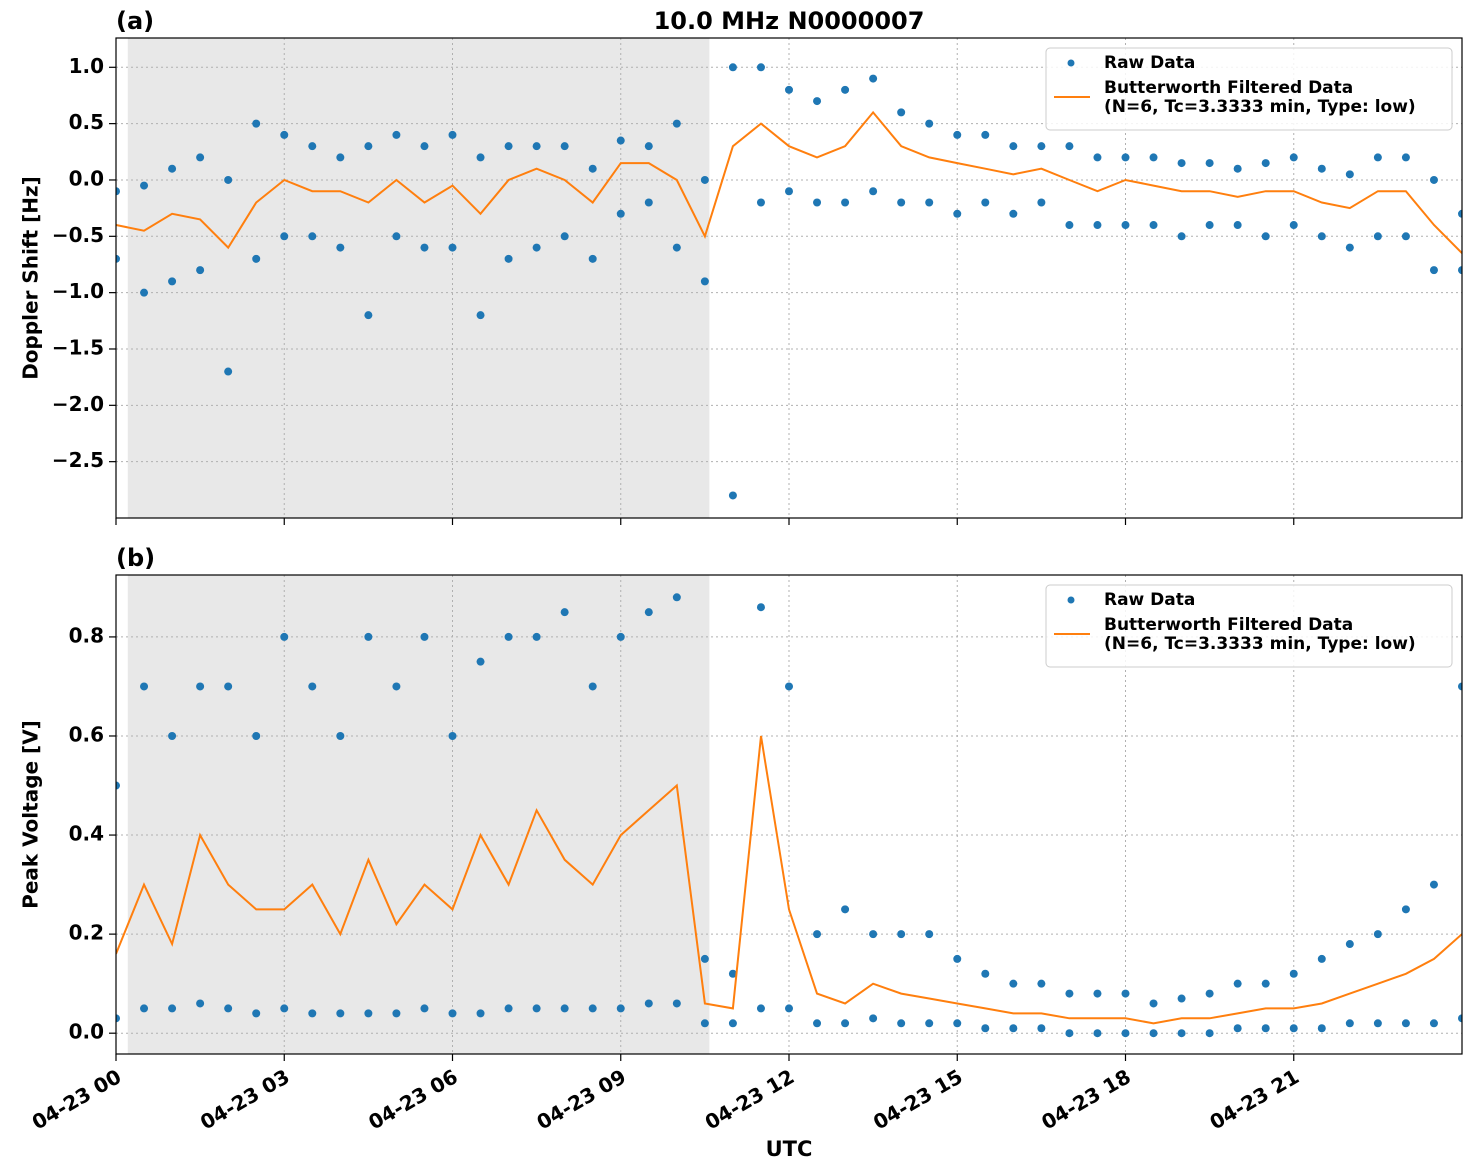 This screenshot has width=1471, height=1172. I want to click on x-tick-label: 04-23 03, so click(245, 1099).